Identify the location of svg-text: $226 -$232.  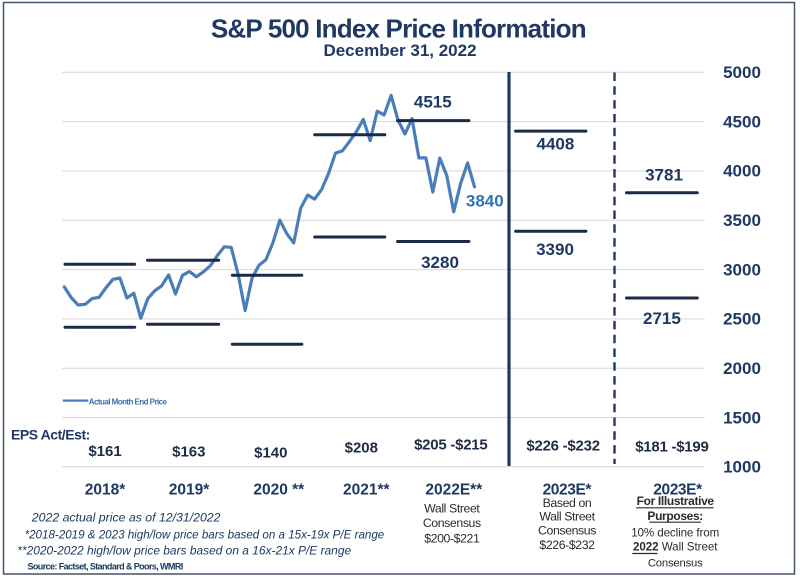
(562, 446).